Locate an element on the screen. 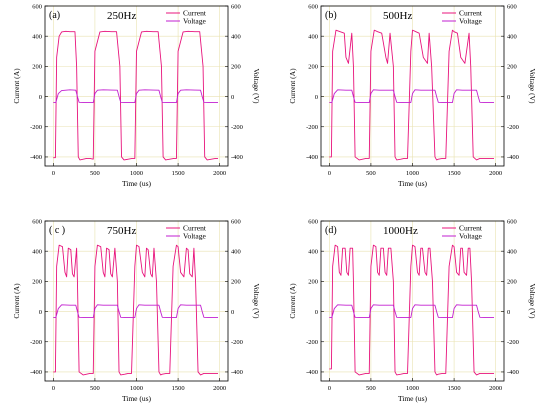  panel-tag: (a) is located at coordinates (54, 15).